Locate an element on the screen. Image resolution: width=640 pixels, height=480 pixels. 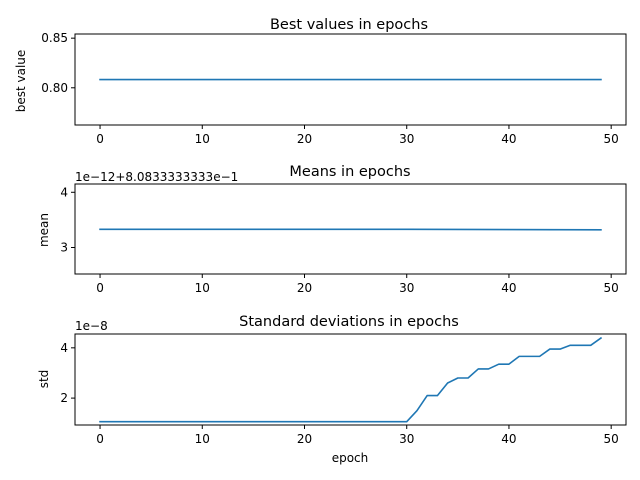
y-axis-ticks: 0.80 0.85 is located at coordinates (58, 63).